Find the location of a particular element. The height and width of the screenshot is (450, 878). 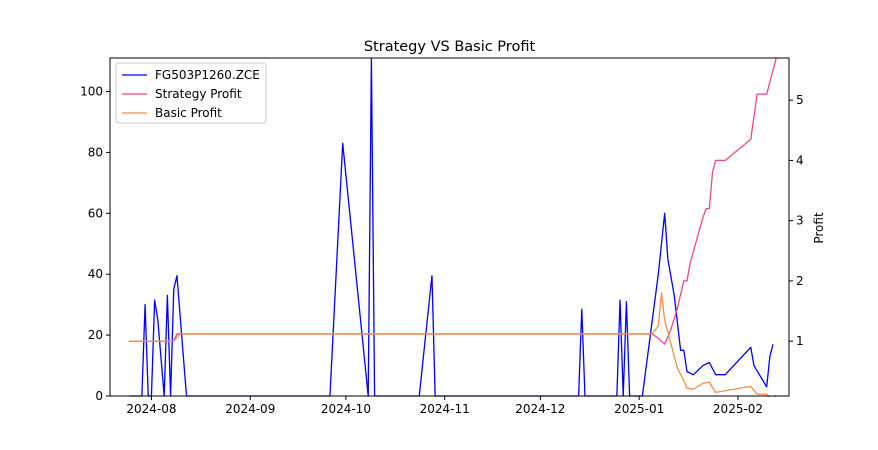

x-tick-label: 2025-02 is located at coordinates (738, 409).